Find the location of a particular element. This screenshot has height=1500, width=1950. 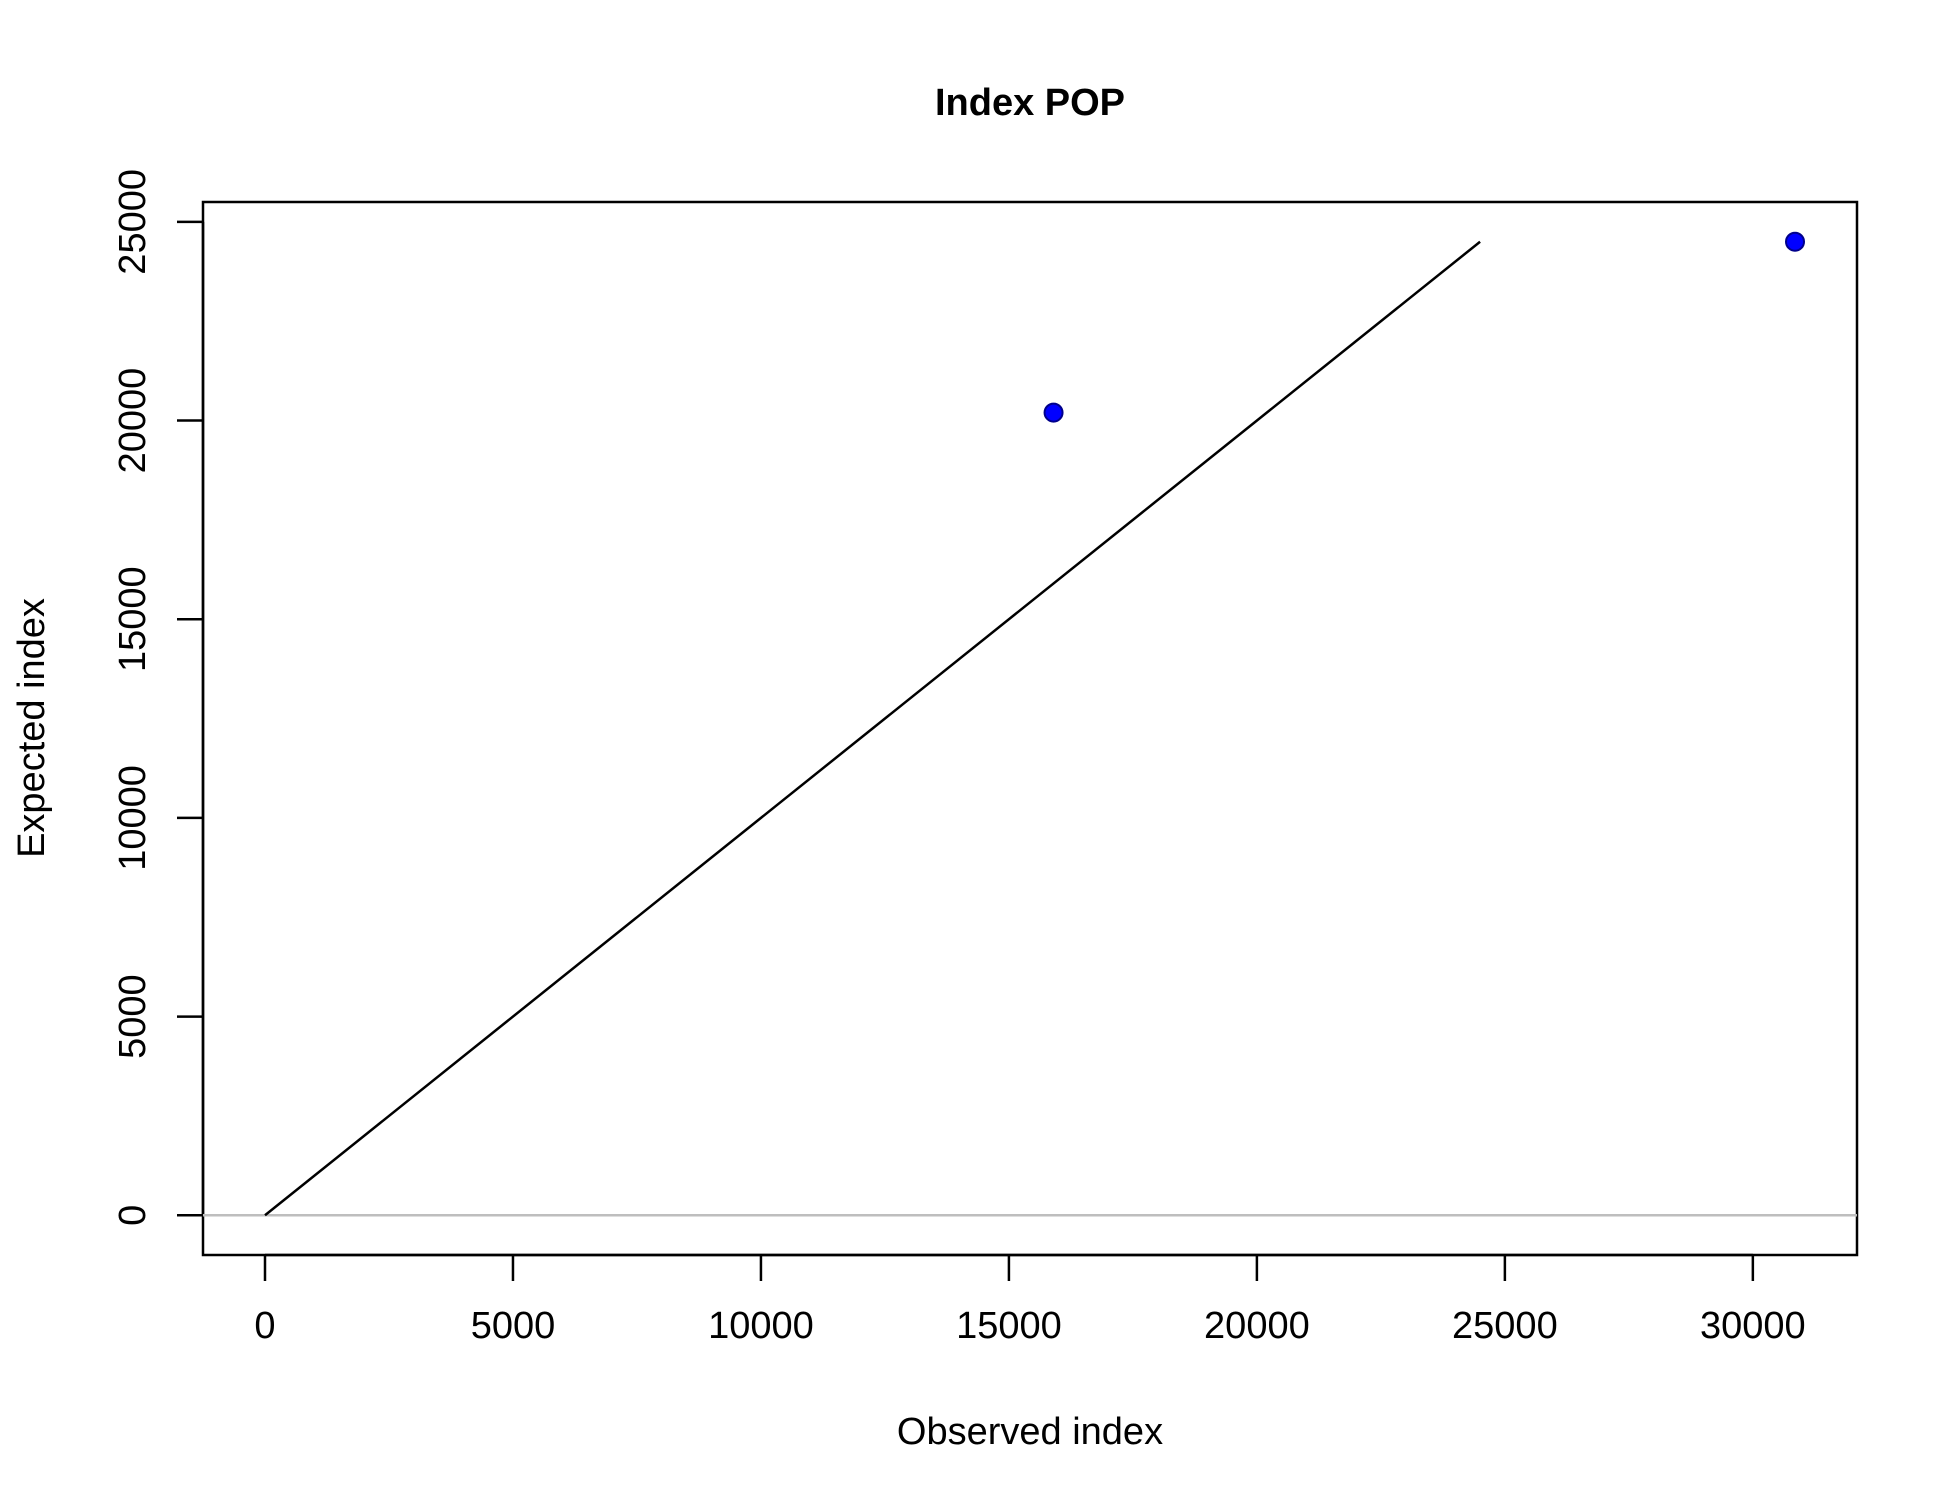

x-tick-label: 15000 is located at coordinates (1009, 1326).